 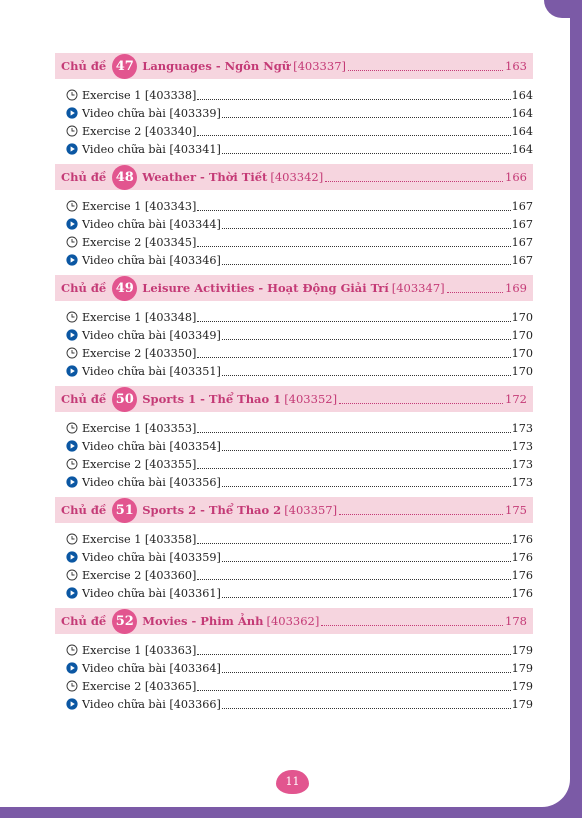 What do you see at coordinates (522, 95) in the screenshot?
I see `entry-page: 164` at bounding box center [522, 95].